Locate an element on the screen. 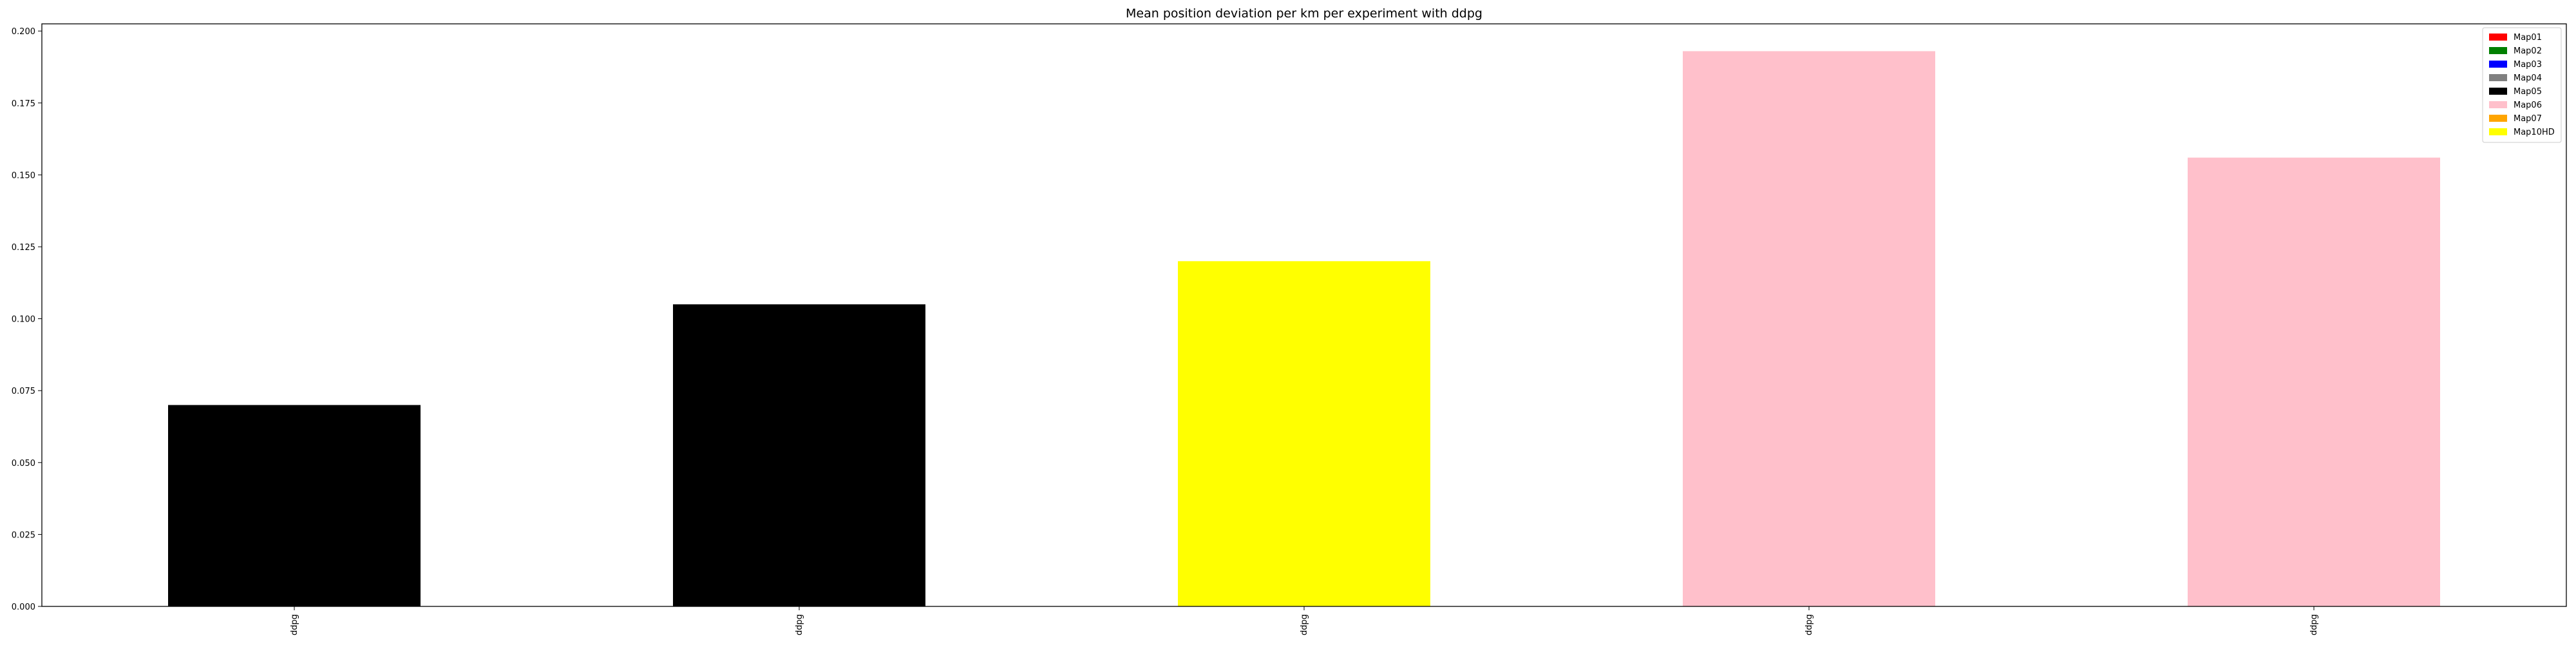  y-tick-label: 0.125 is located at coordinates (24, 248).